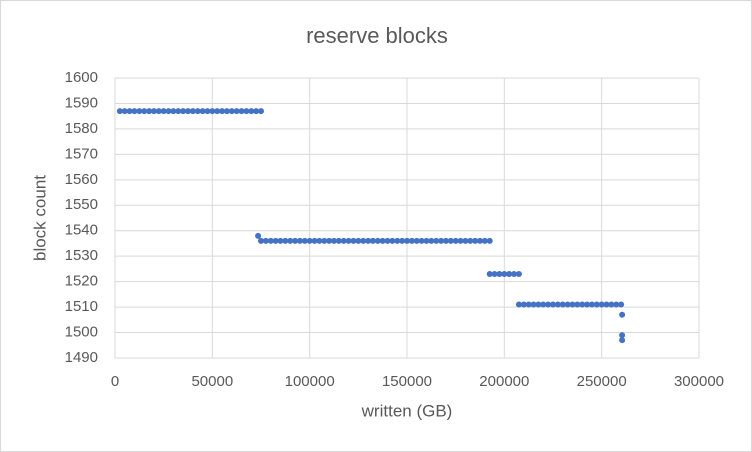 The height and width of the screenshot is (452, 752). Describe the element at coordinates (504, 381) in the screenshot. I see `x-tick-label: 200000` at that location.